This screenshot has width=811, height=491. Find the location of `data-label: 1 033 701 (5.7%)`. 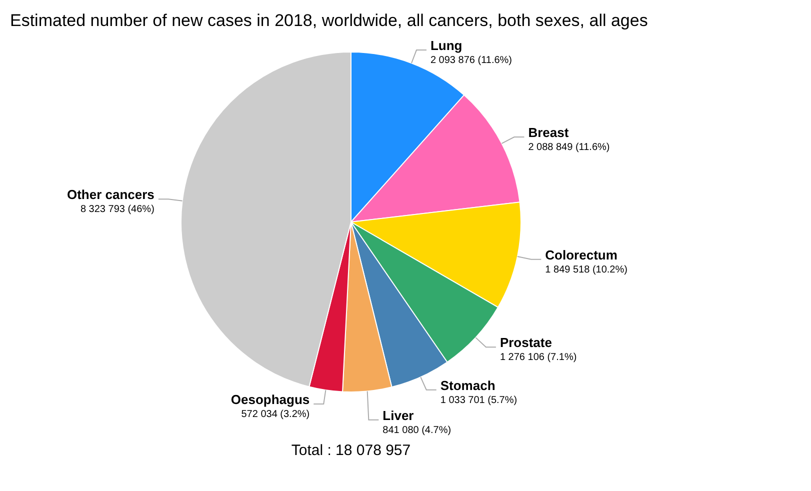

data-label: 1 033 701 (5.7%) is located at coordinates (479, 400).